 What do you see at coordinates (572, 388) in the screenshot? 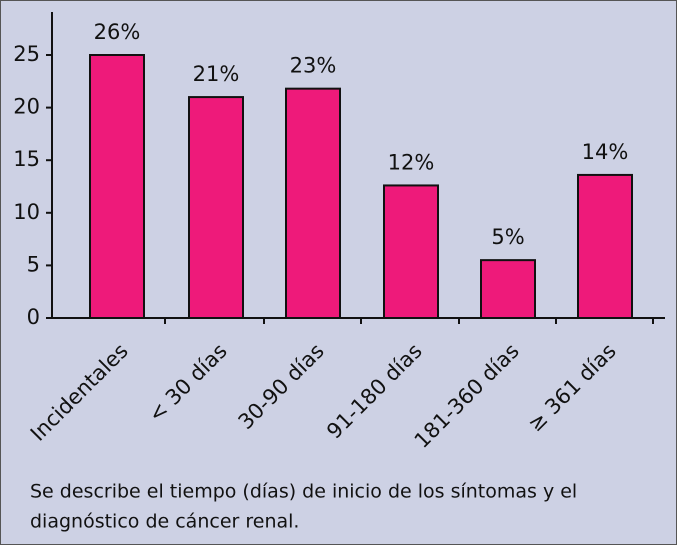
I see `x-tick-label: ≥ 361 días` at bounding box center [572, 388].